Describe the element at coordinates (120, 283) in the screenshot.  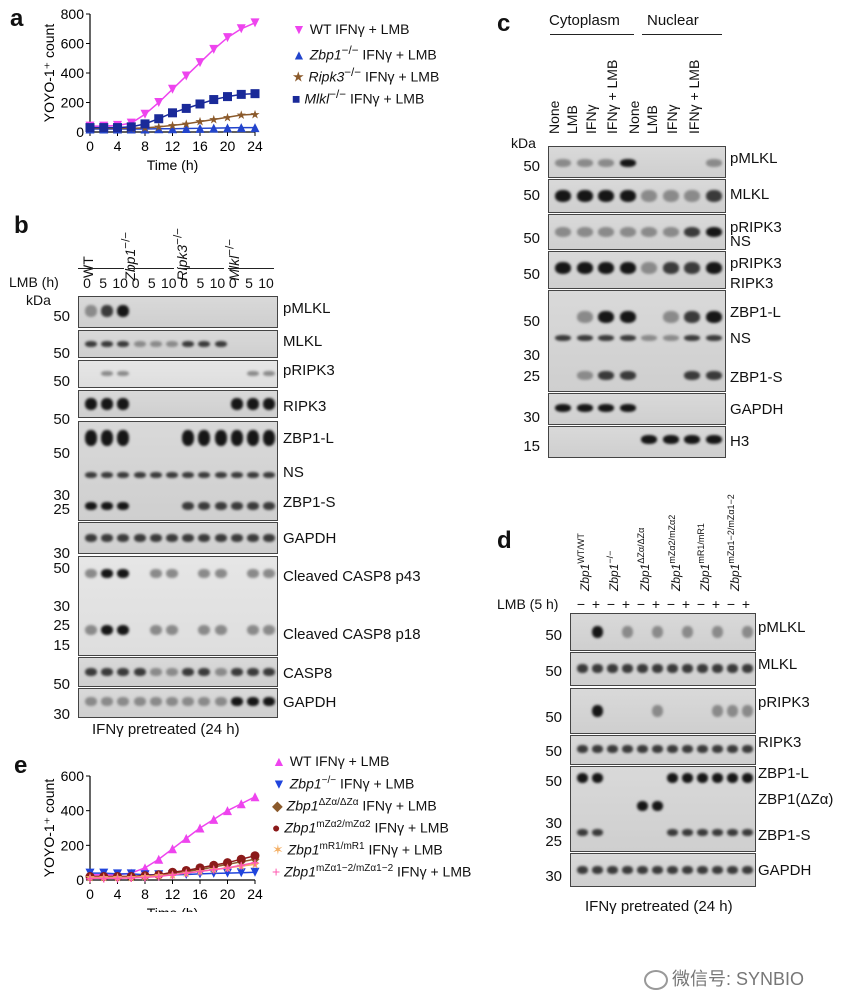
I see `b-lane-label: 10` at that location.